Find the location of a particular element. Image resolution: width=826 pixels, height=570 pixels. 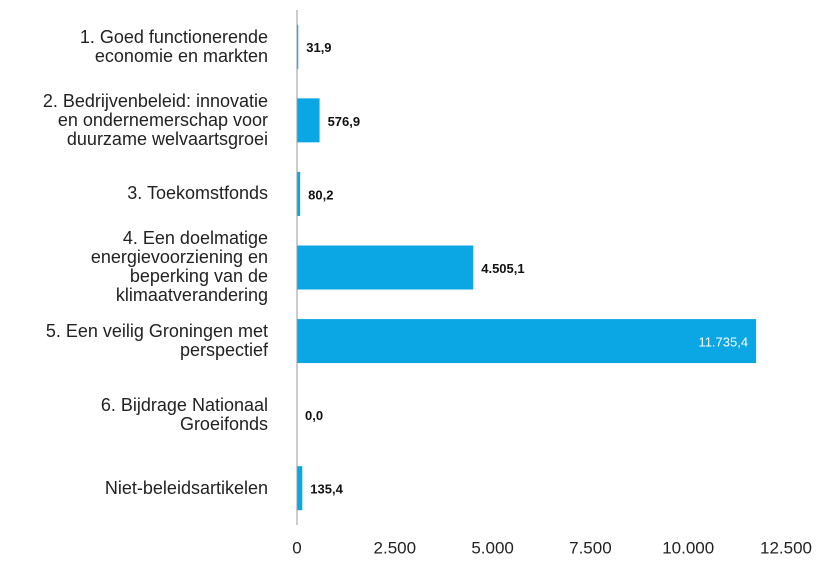

value-label: 31,9 is located at coordinates (318, 47).